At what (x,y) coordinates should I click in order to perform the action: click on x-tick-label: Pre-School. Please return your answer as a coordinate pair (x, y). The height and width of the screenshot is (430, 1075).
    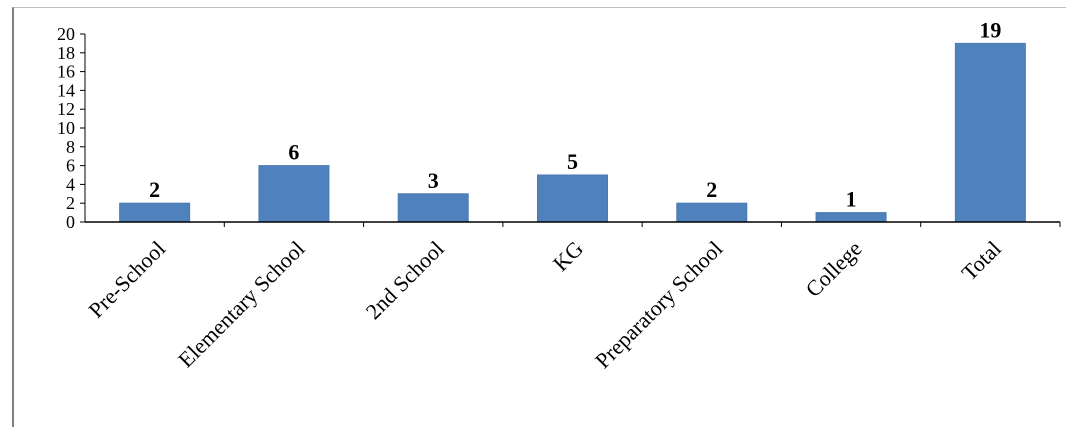
    Looking at the image, I should click on (126, 279).